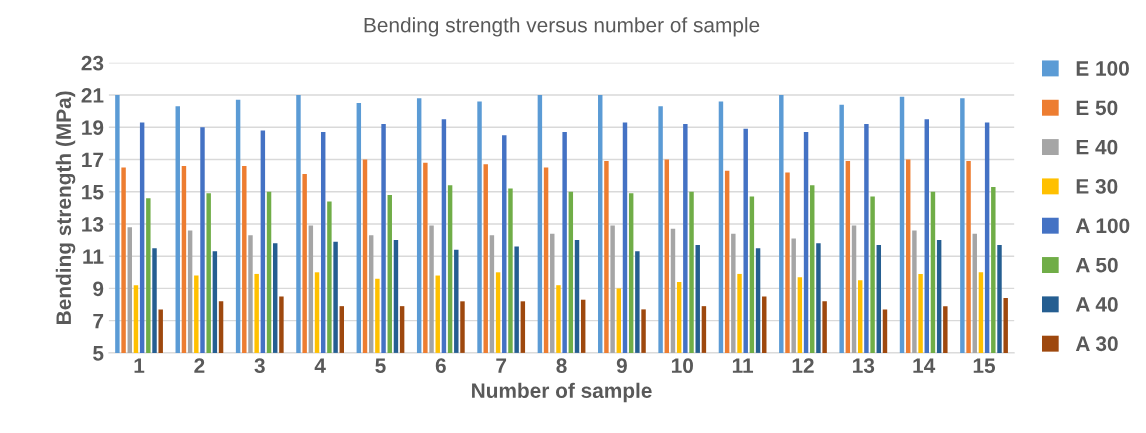  I want to click on y-tick-label: 19, so click(93, 128).